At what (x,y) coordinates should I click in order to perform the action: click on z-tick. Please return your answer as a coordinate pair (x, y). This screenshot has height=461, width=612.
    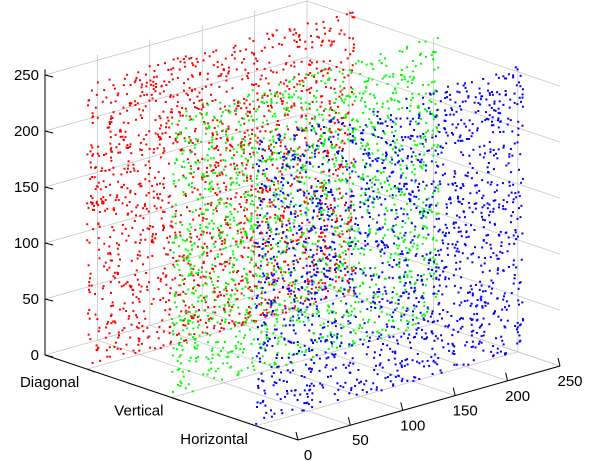
    Looking at the image, I should click on (49, 244).